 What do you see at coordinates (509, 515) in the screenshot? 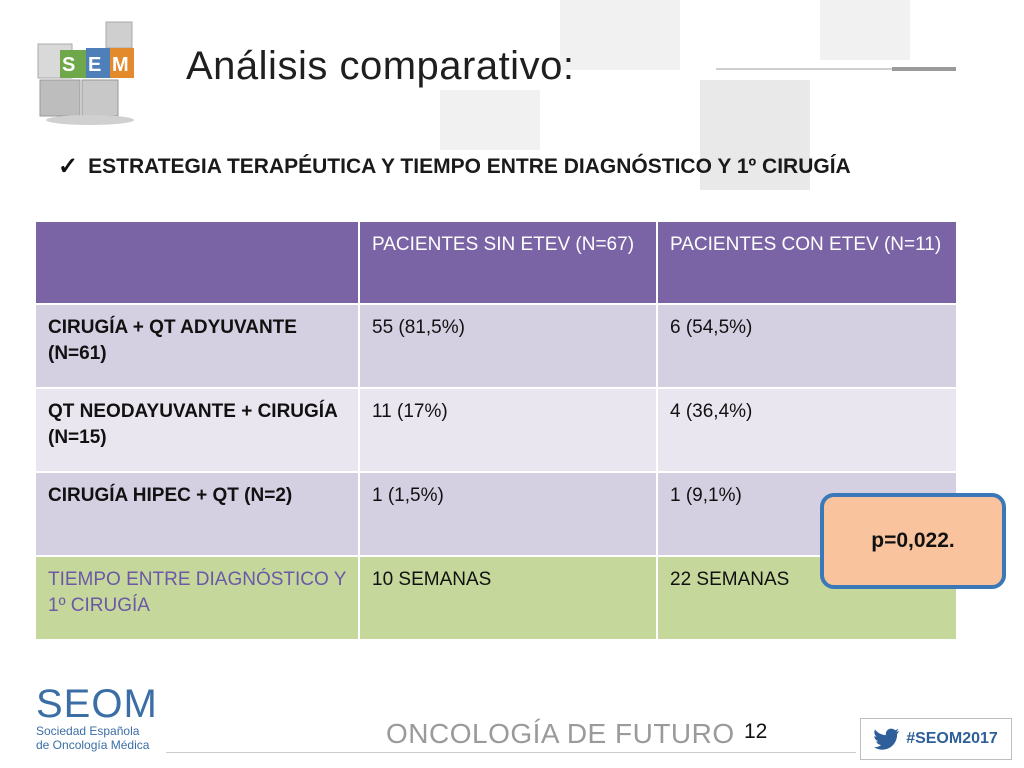
I see `table-cell: 1 (1,5%)` at bounding box center [509, 515].